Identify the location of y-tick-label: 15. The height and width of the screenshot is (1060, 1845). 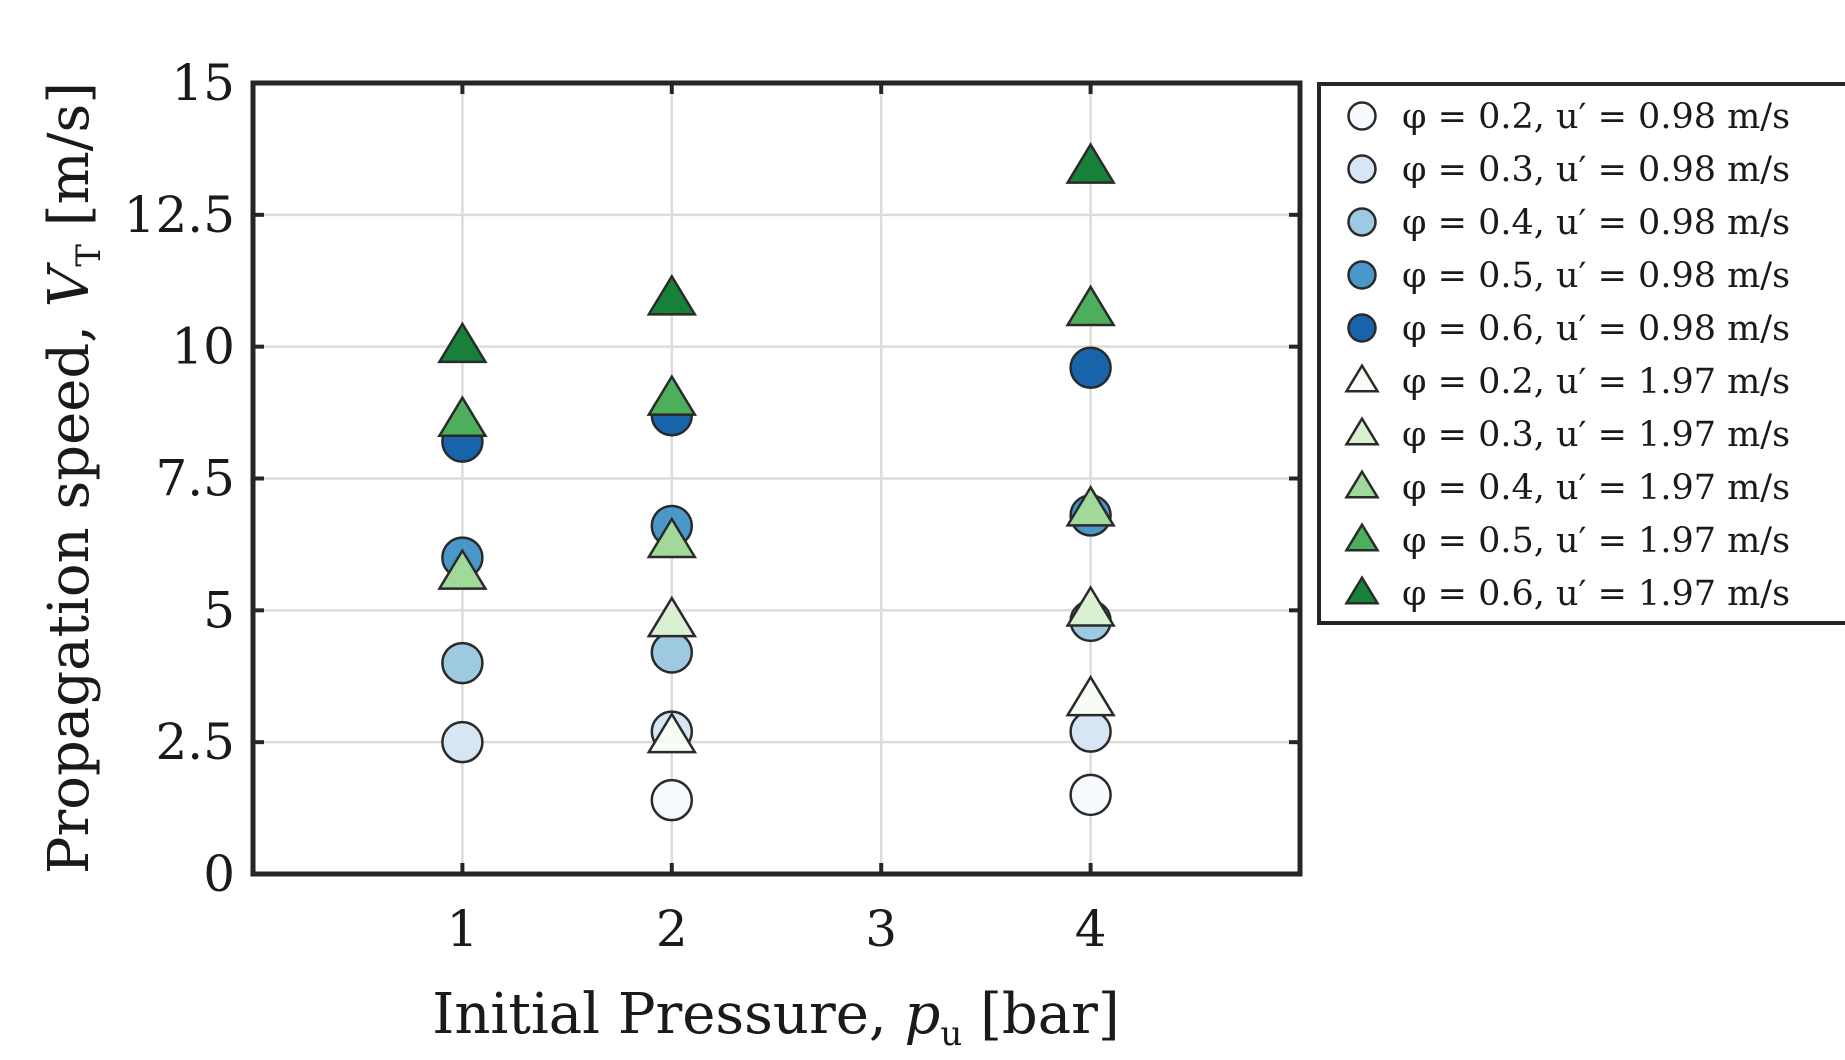
(203, 83).